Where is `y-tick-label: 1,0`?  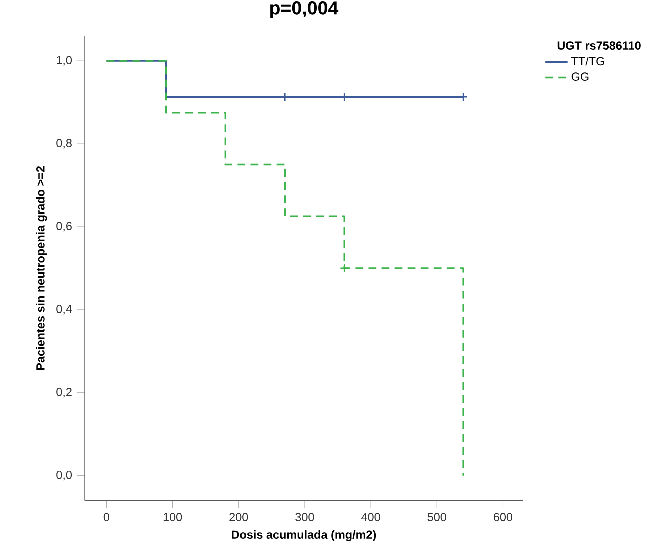 y-tick-label: 1,0 is located at coordinates (64, 61).